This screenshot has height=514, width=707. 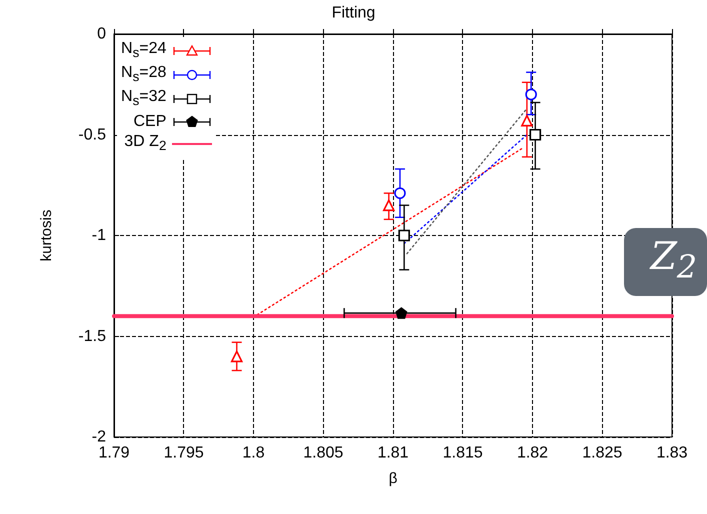 What do you see at coordinates (354, 13) in the screenshot?
I see `chart-title: Fitting` at bounding box center [354, 13].